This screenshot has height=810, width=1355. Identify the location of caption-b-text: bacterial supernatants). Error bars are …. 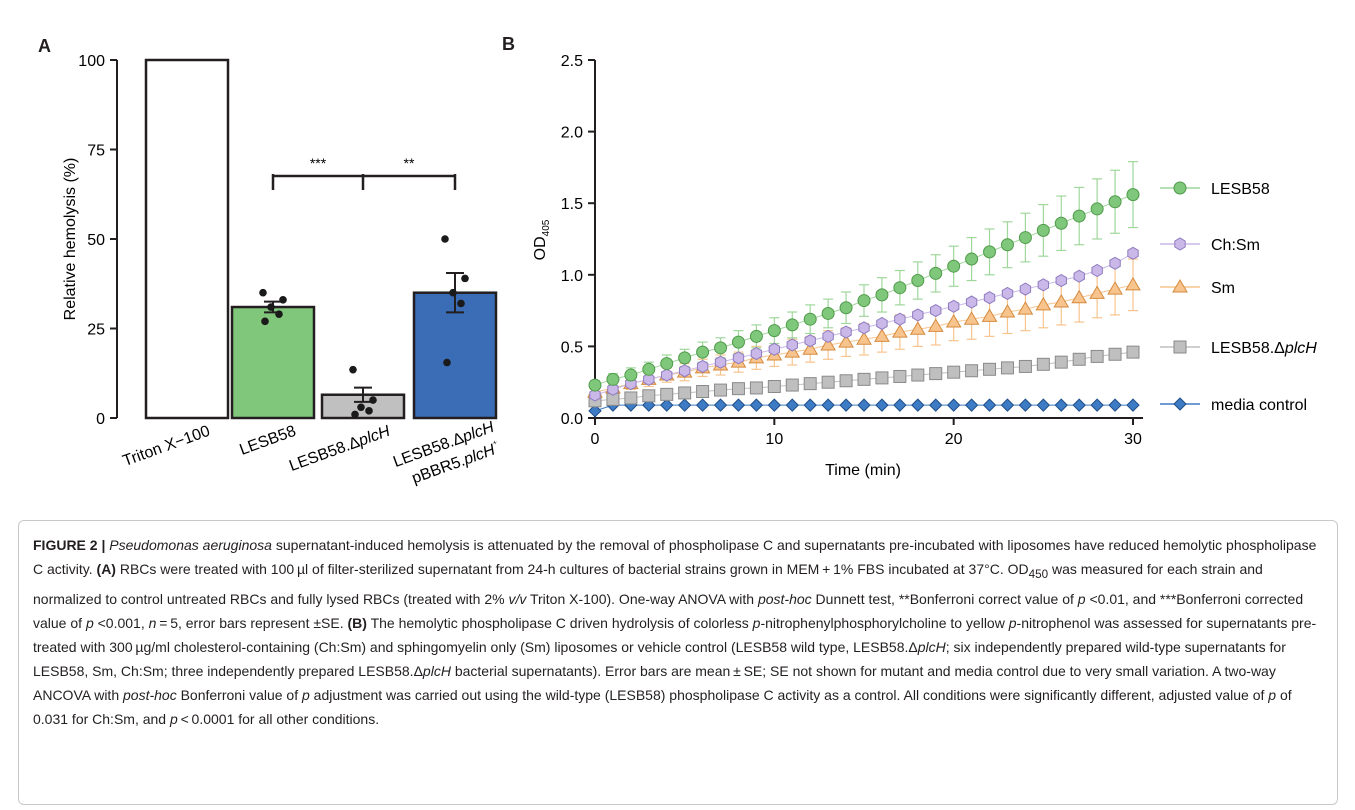
(654, 682).